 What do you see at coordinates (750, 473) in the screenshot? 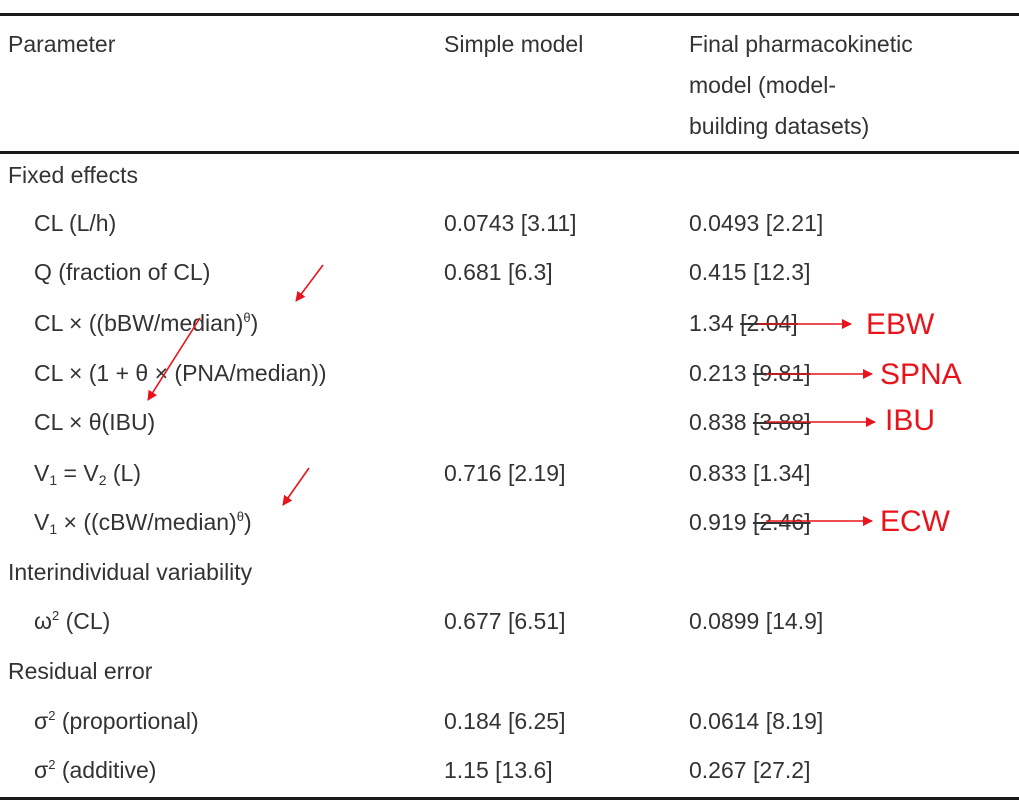
I see `row-v-final: 0.833 [1.34]` at bounding box center [750, 473].